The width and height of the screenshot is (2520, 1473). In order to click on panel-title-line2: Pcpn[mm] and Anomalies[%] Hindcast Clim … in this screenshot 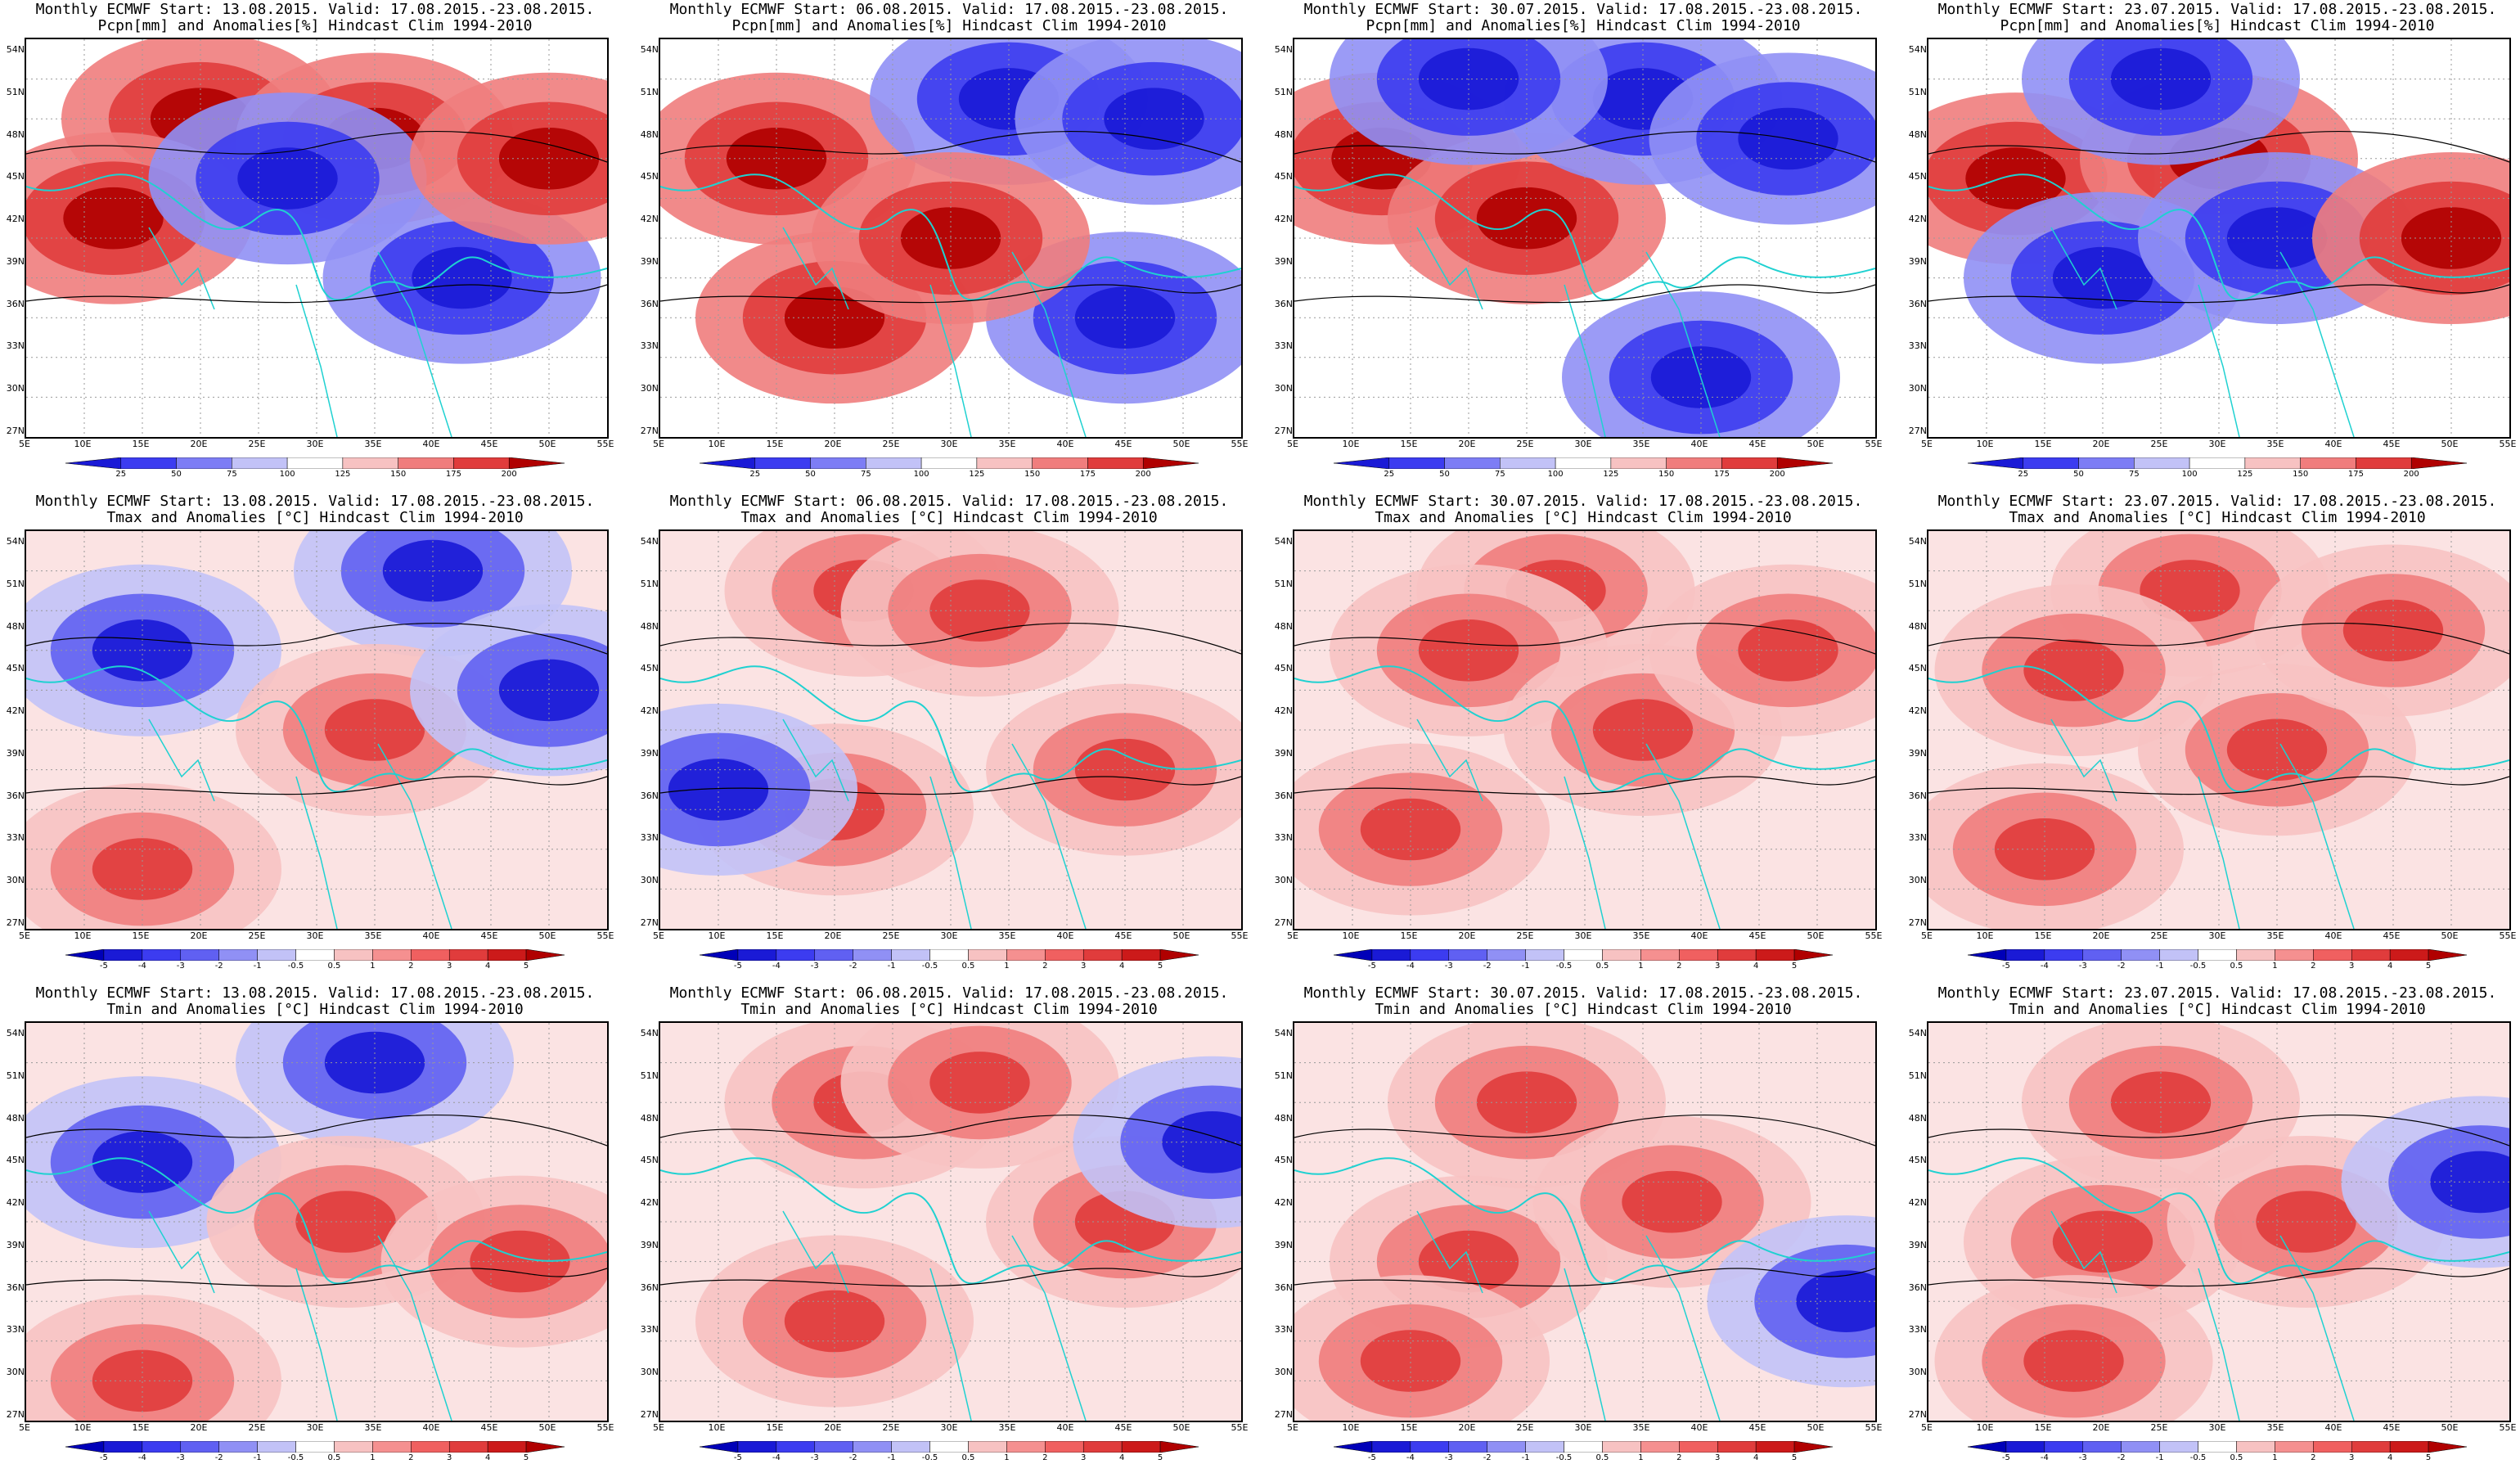, I will do `click(949, 26)`.